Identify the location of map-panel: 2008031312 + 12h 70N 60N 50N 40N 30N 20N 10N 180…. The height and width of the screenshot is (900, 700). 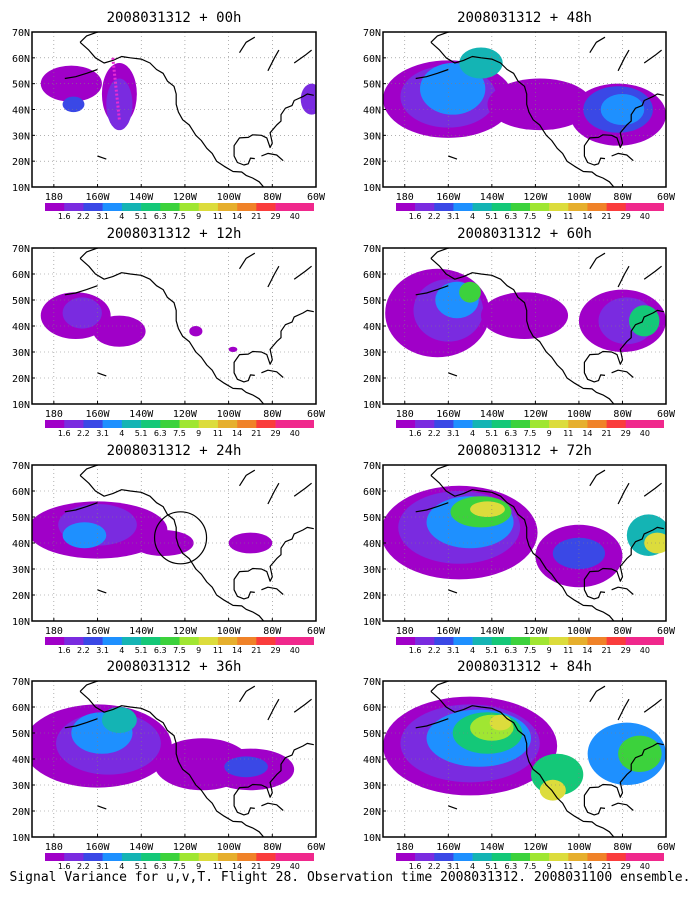
(169, 332).